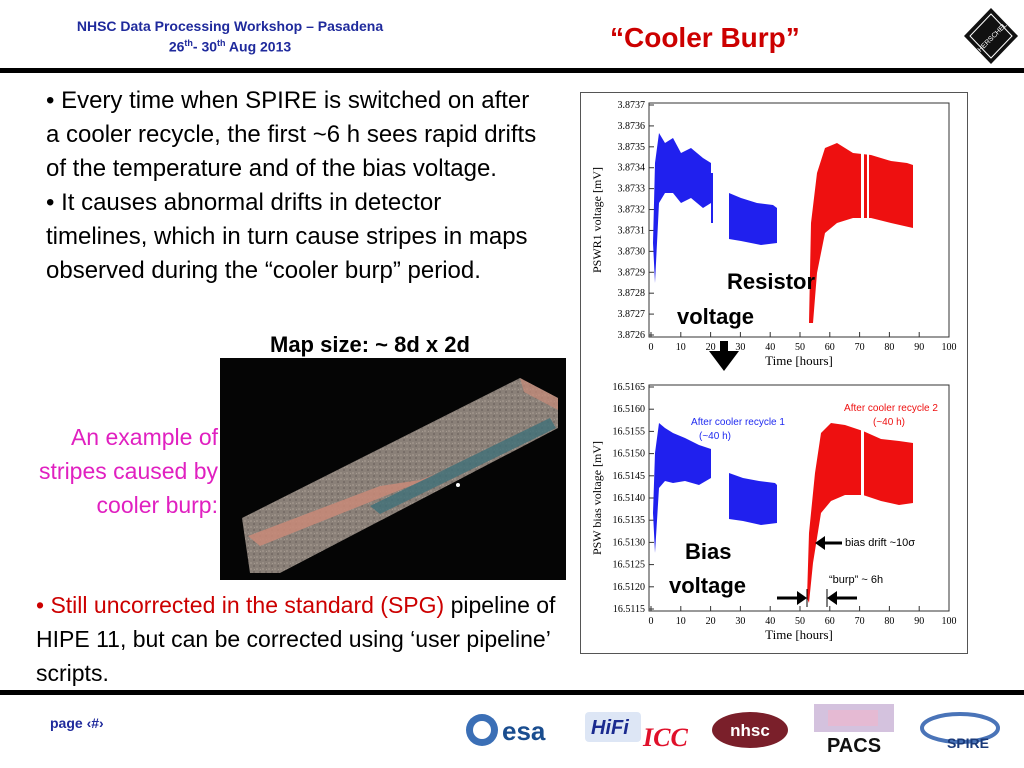 Image resolution: width=1024 pixels, height=768 pixels. What do you see at coordinates (919, 621) in the screenshot?
I see `bottom-x-tick-label: 90` at bounding box center [919, 621].